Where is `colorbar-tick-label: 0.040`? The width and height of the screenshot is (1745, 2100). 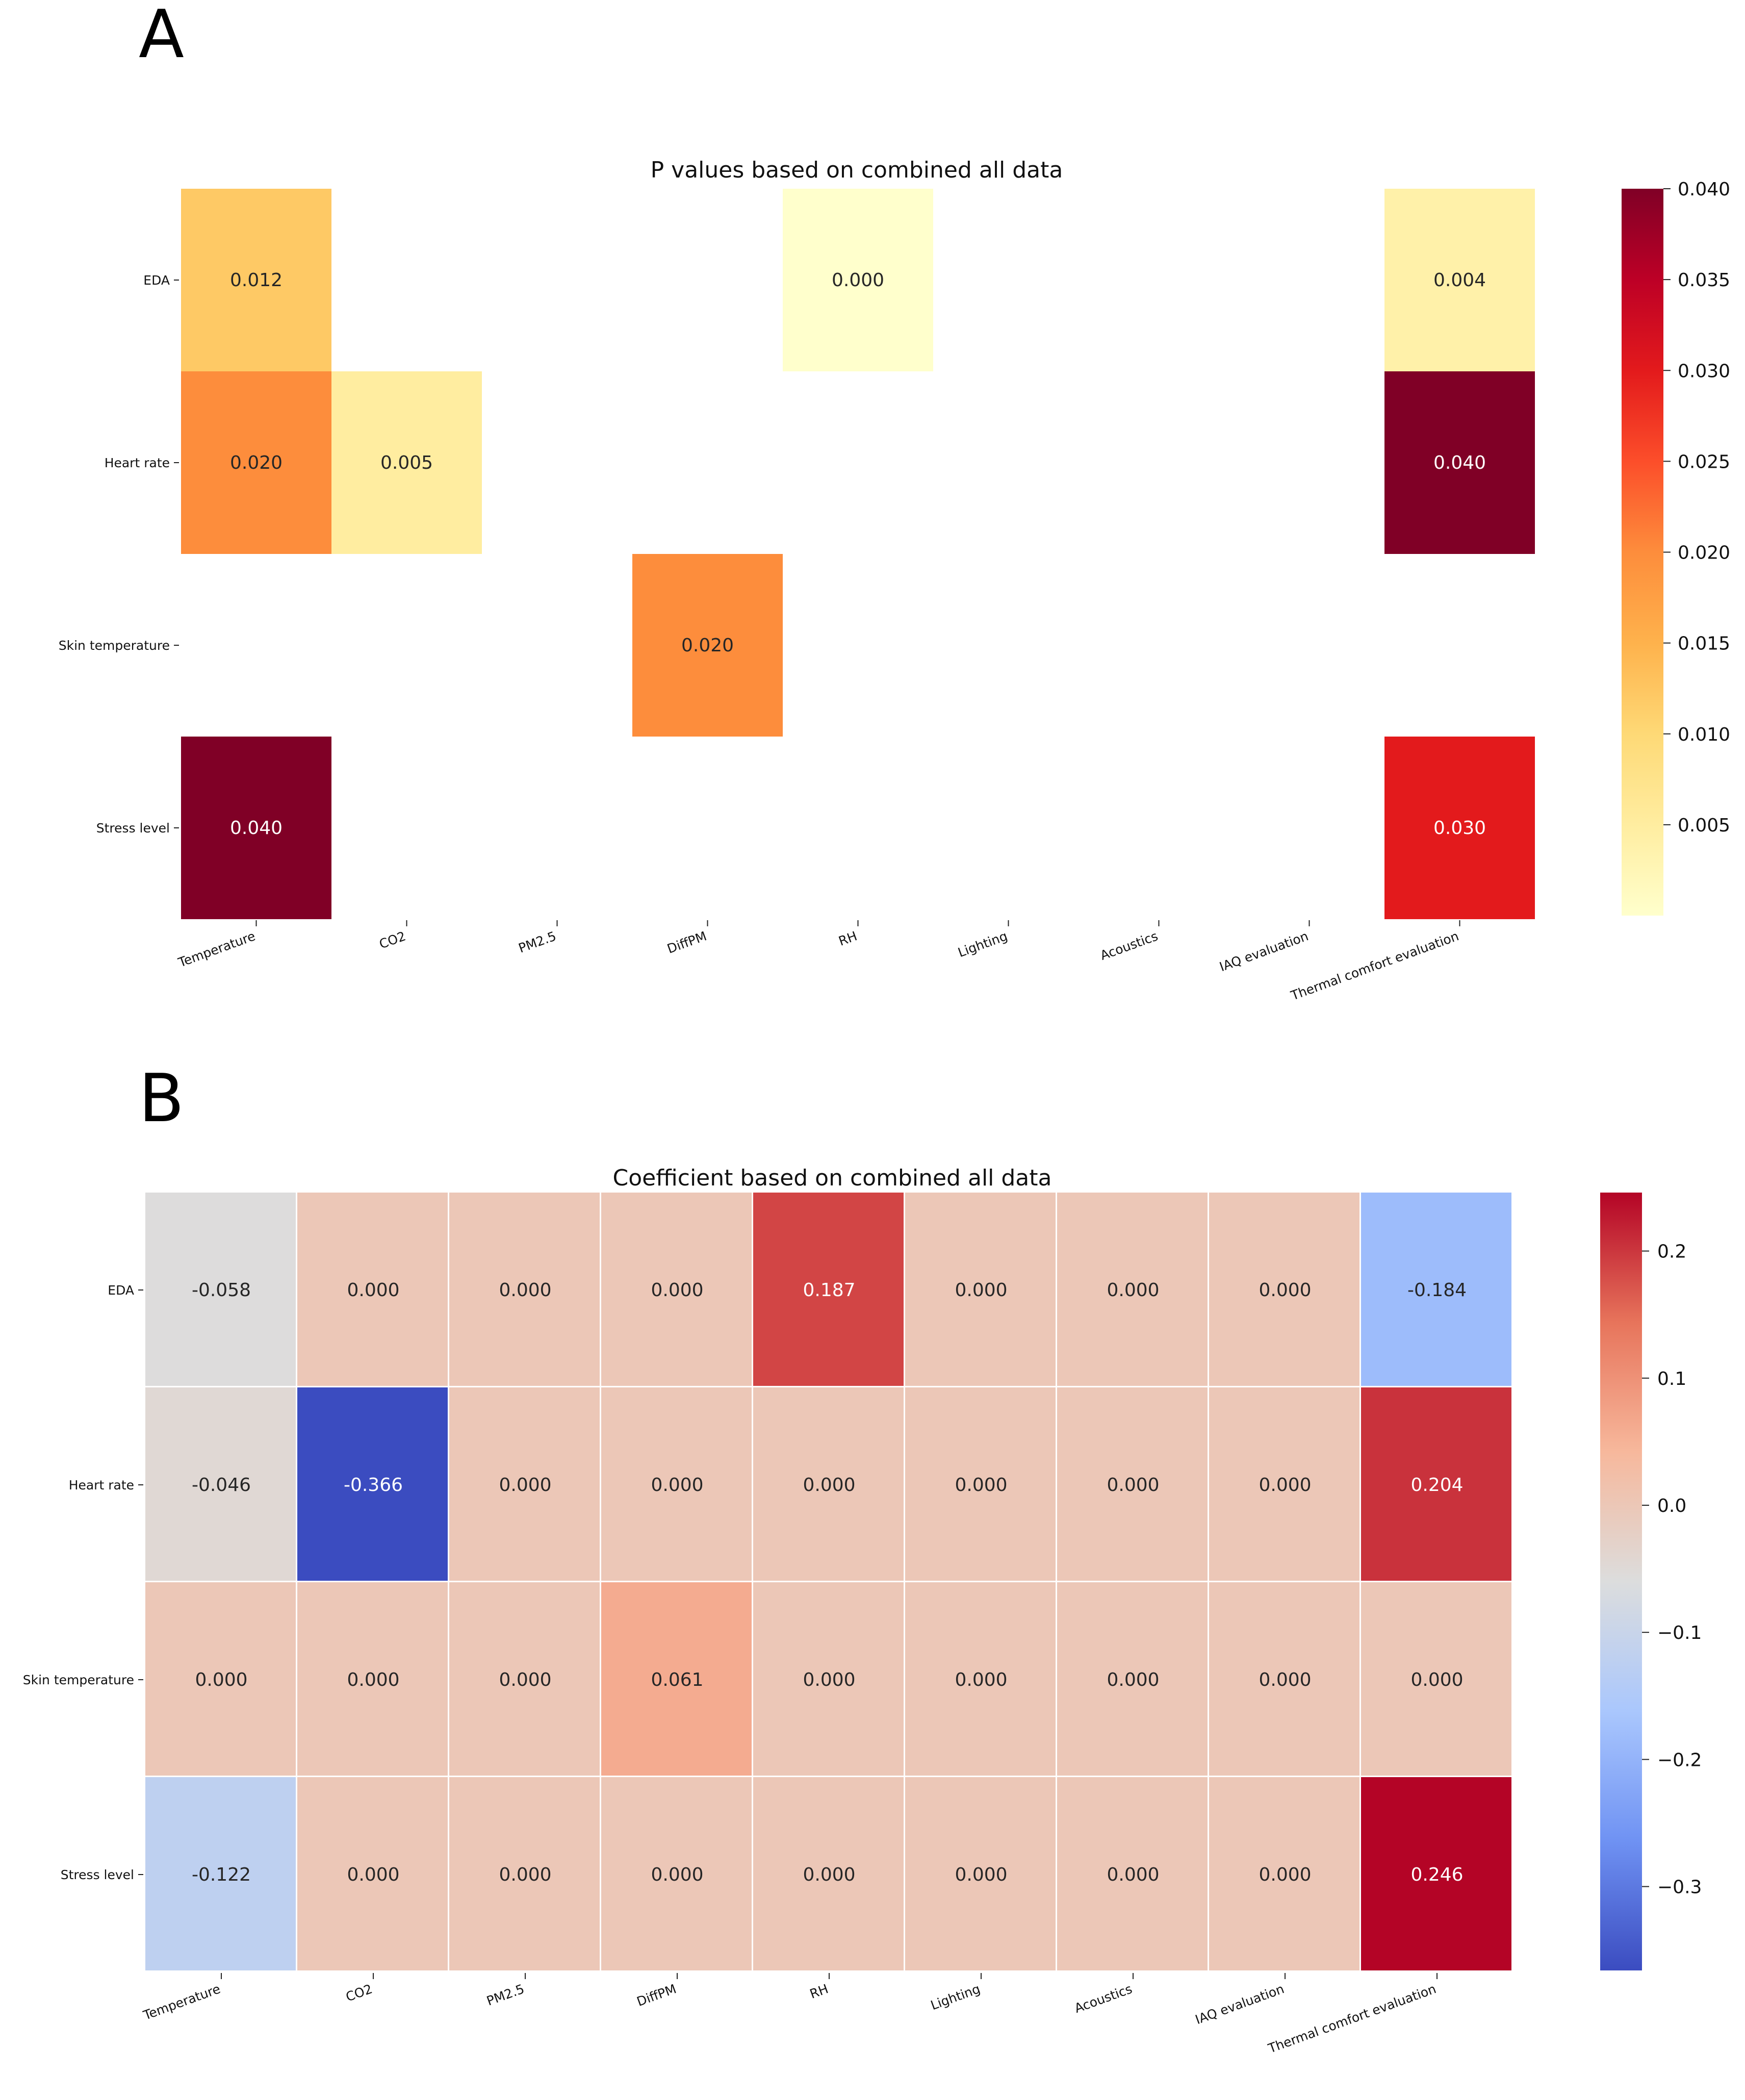
colorbar-tick-label: 0.040 is located at coordinates (1704, 189).